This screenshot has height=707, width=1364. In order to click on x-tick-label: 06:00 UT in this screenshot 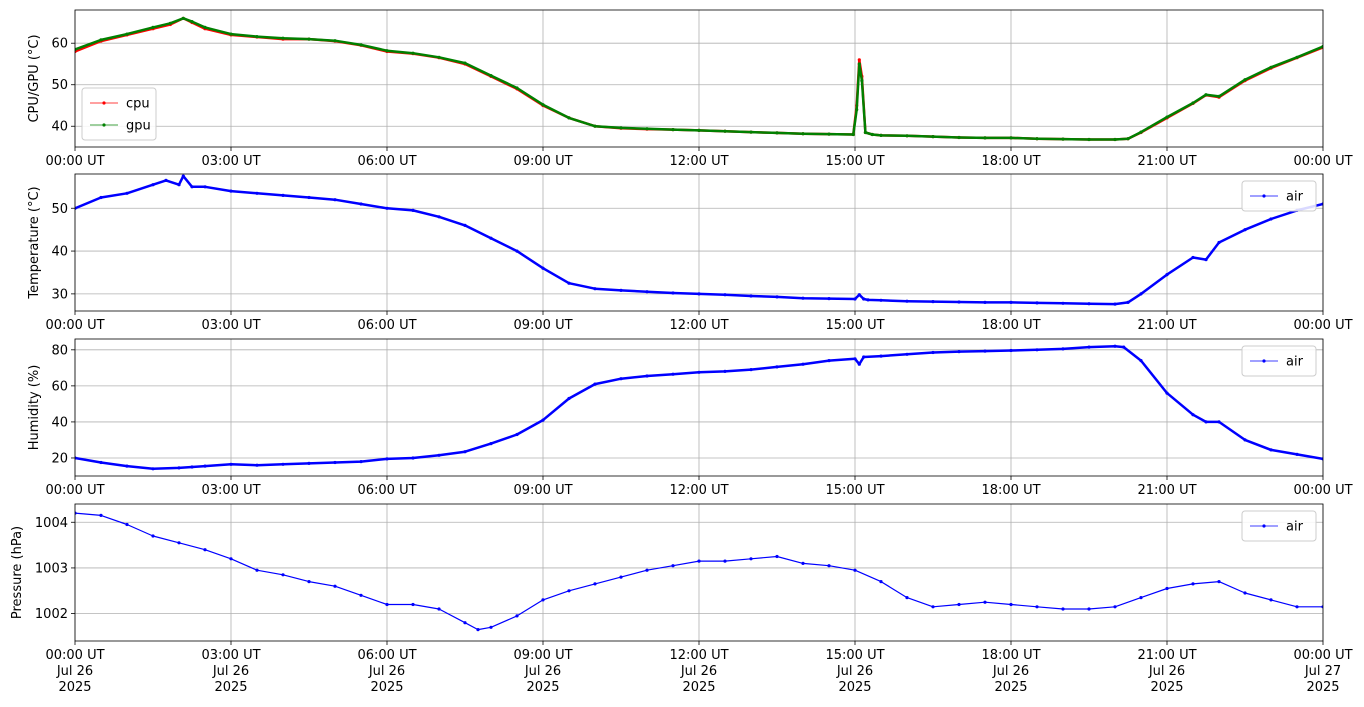, I will do `click(386, 490)`.